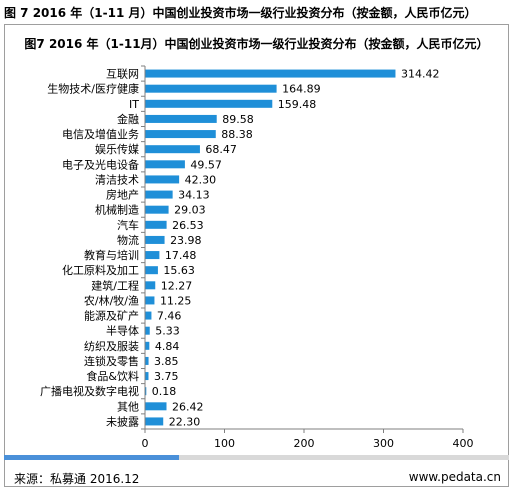 This screenshot has width=515, height=500. What do you see at coordinates (134, 104) in the screenshot?
I see `category-label: IT` at bounding box center [134, 104].